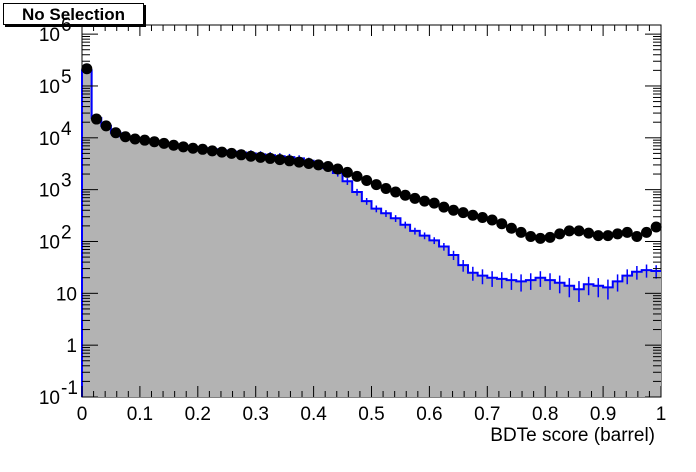  Describe the element at coordinates (66, 181) in the screenshot. I see `y-tick-label-exponent: 3` at that location.